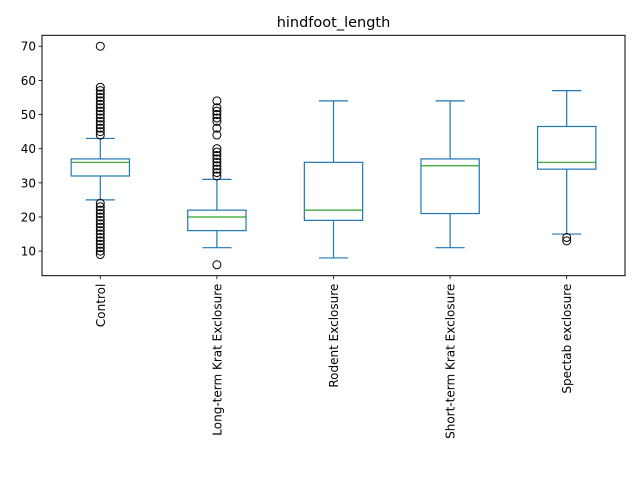 The width and height of the screenshot is (640, 480). Describe the element at coordinates (28, 183) in the screenshot. I see `y-tick-label: 30` at that location.